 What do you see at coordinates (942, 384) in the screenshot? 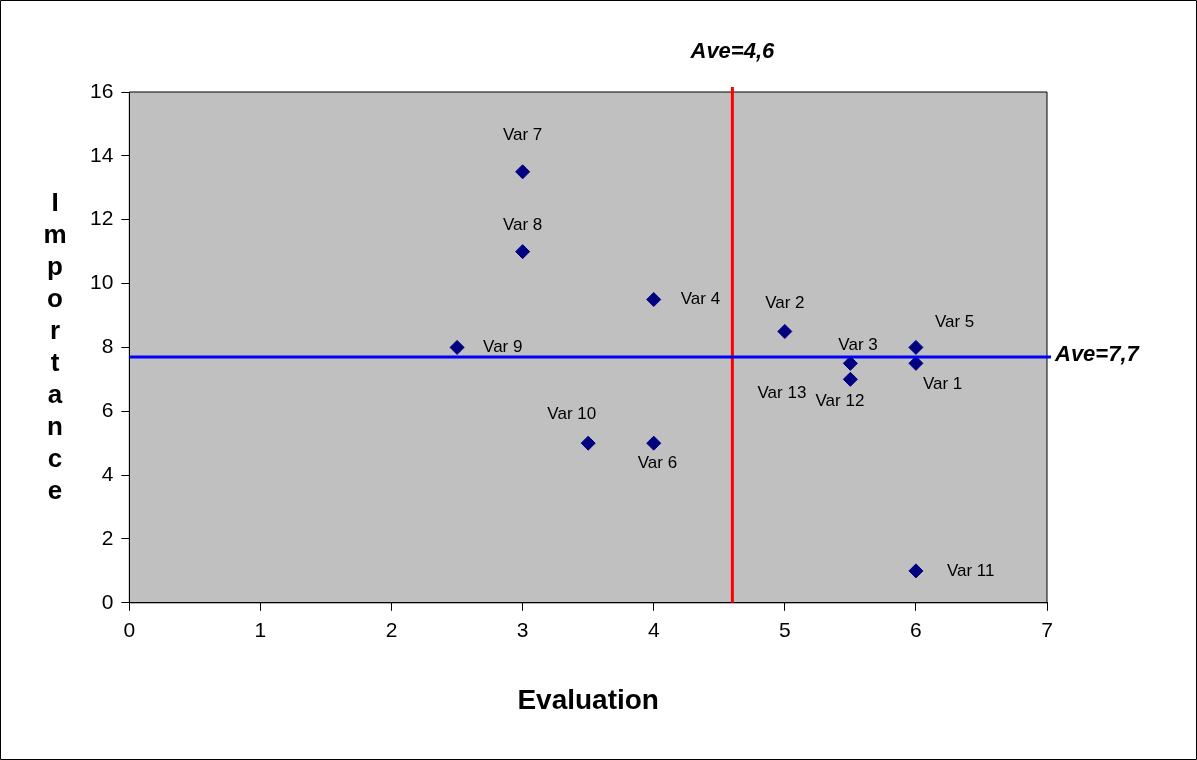
I see `annotation: Var 1` at bounding box center [942, 384].